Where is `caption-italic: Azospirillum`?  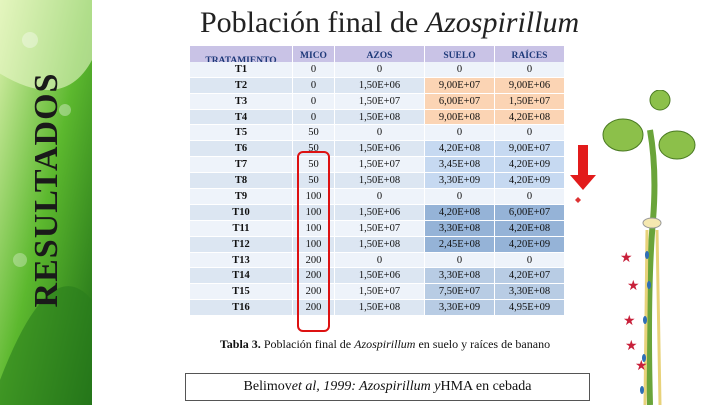 caption-italic: Azospirillum is located at coordinates (385, 344).